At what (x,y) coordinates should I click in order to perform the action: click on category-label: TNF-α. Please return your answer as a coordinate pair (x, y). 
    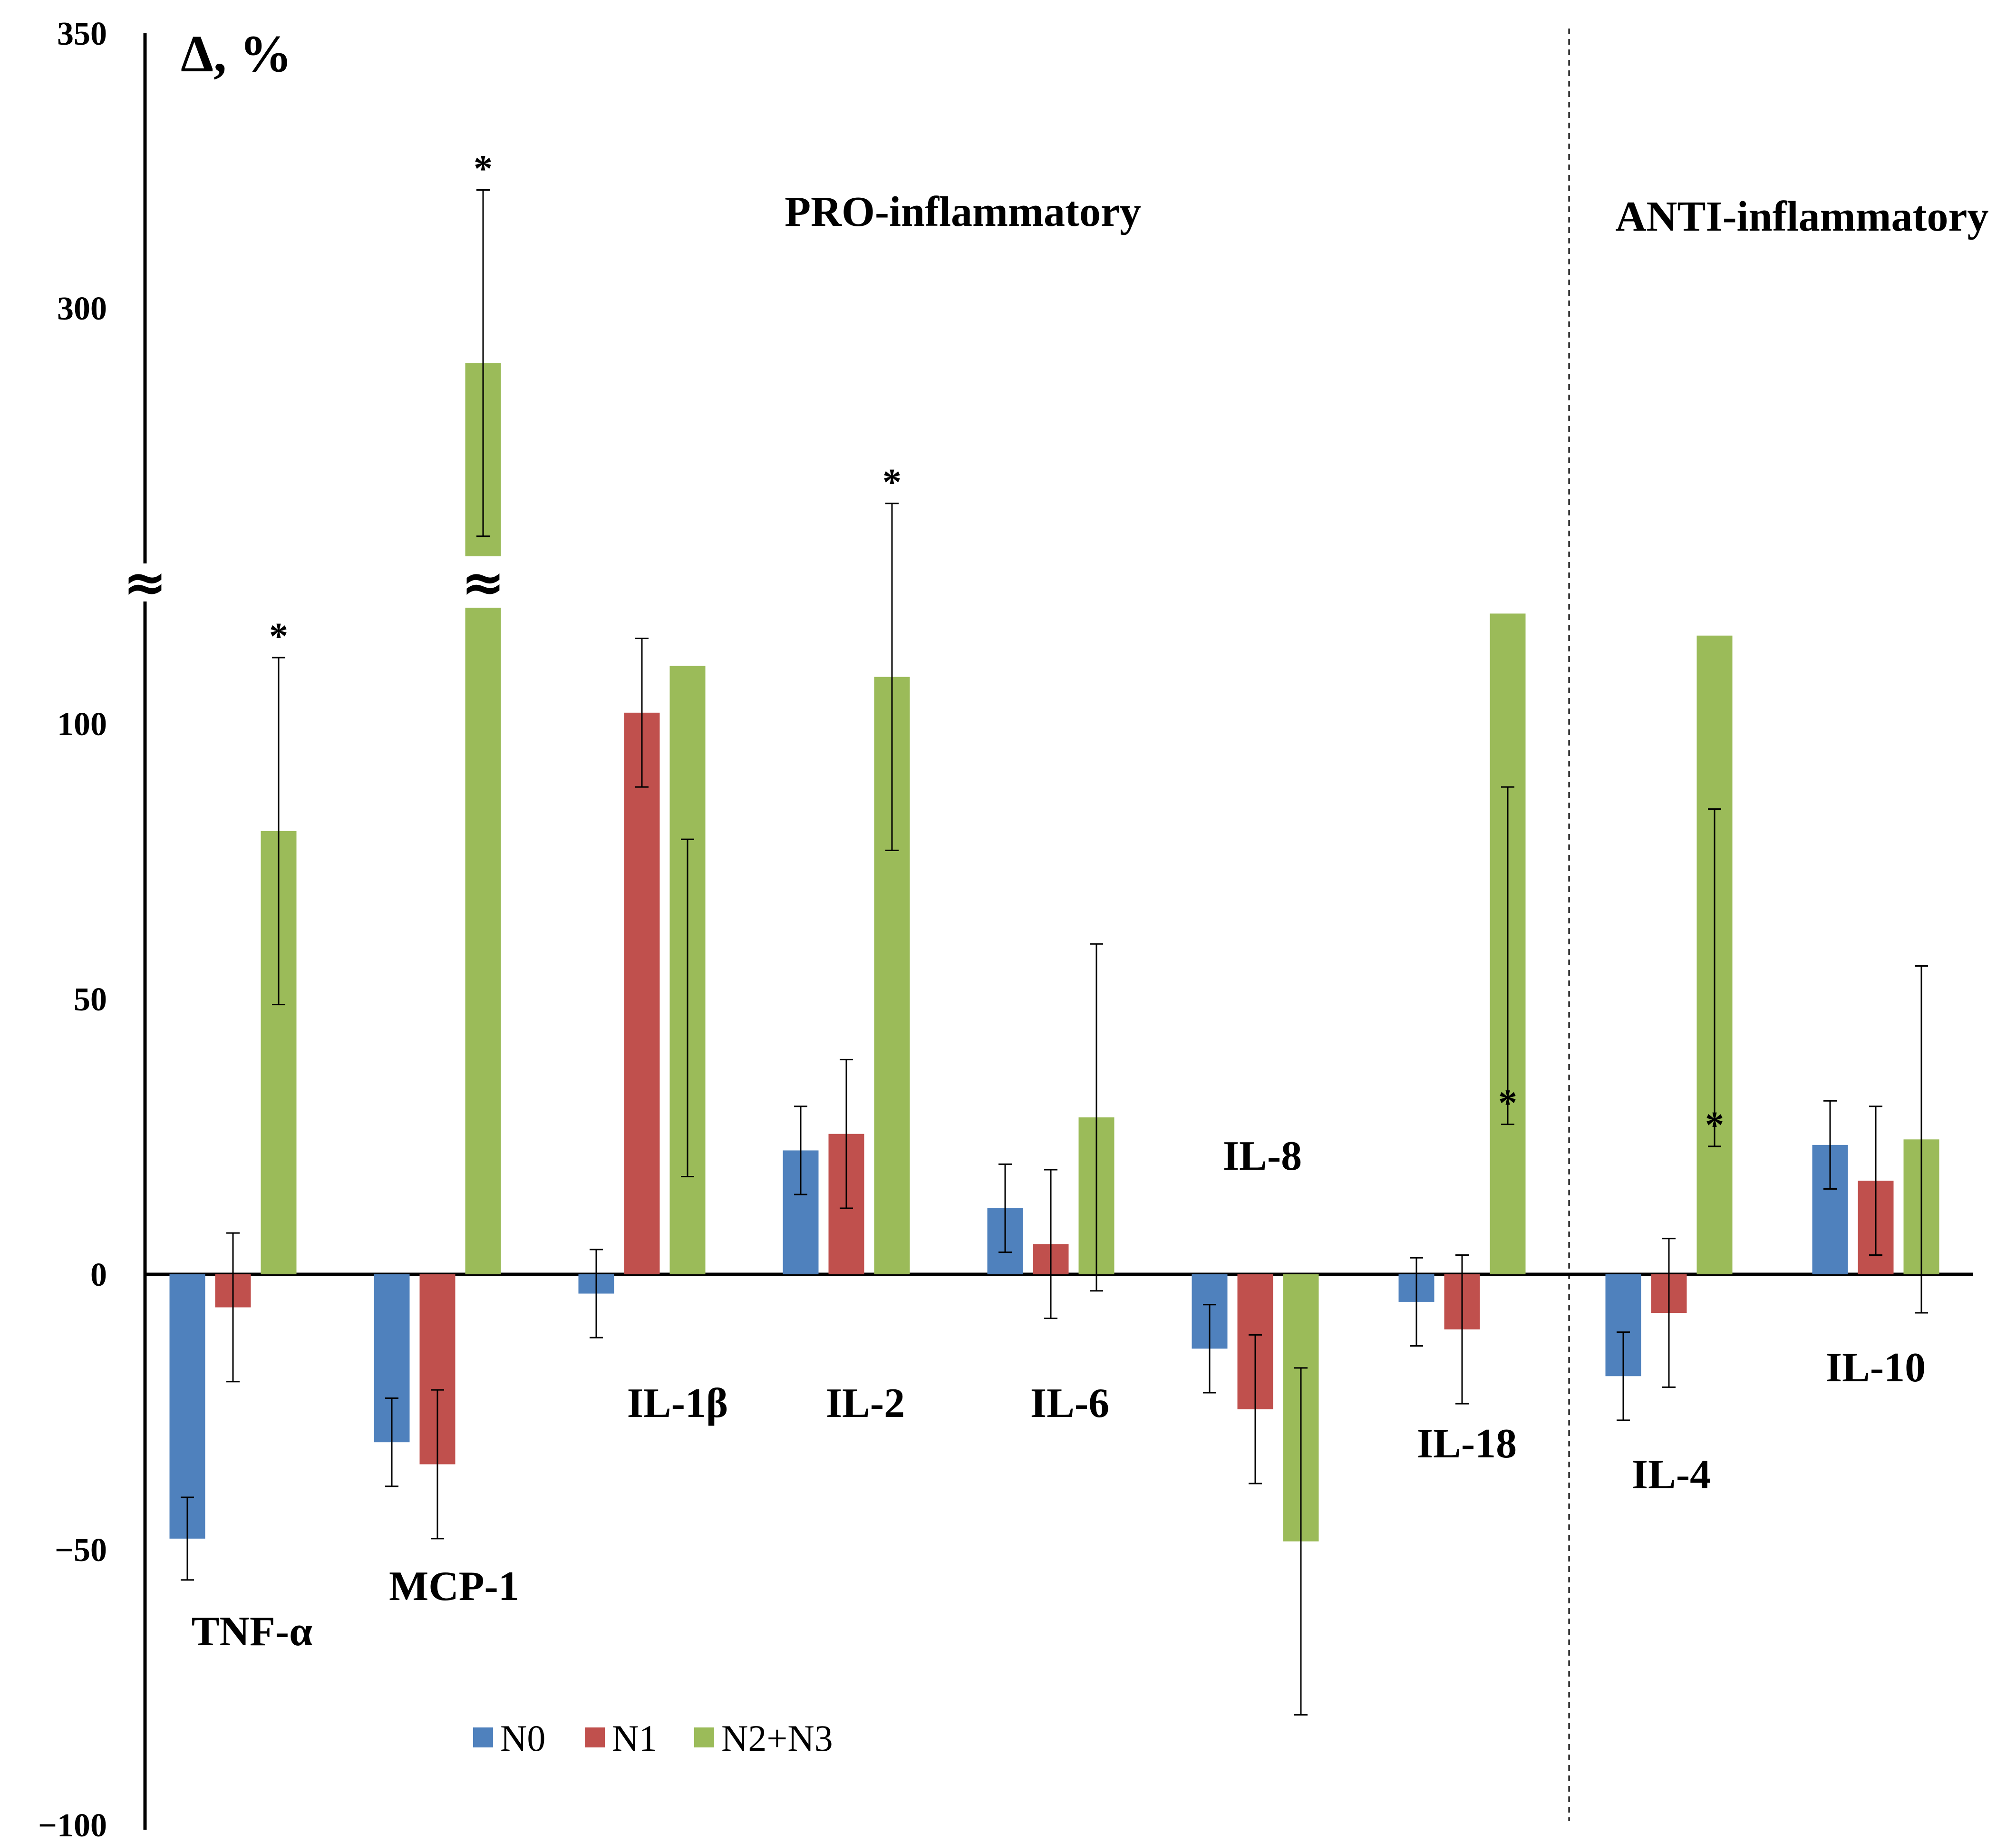
    Looking at the image, I should click on (252, 1632).